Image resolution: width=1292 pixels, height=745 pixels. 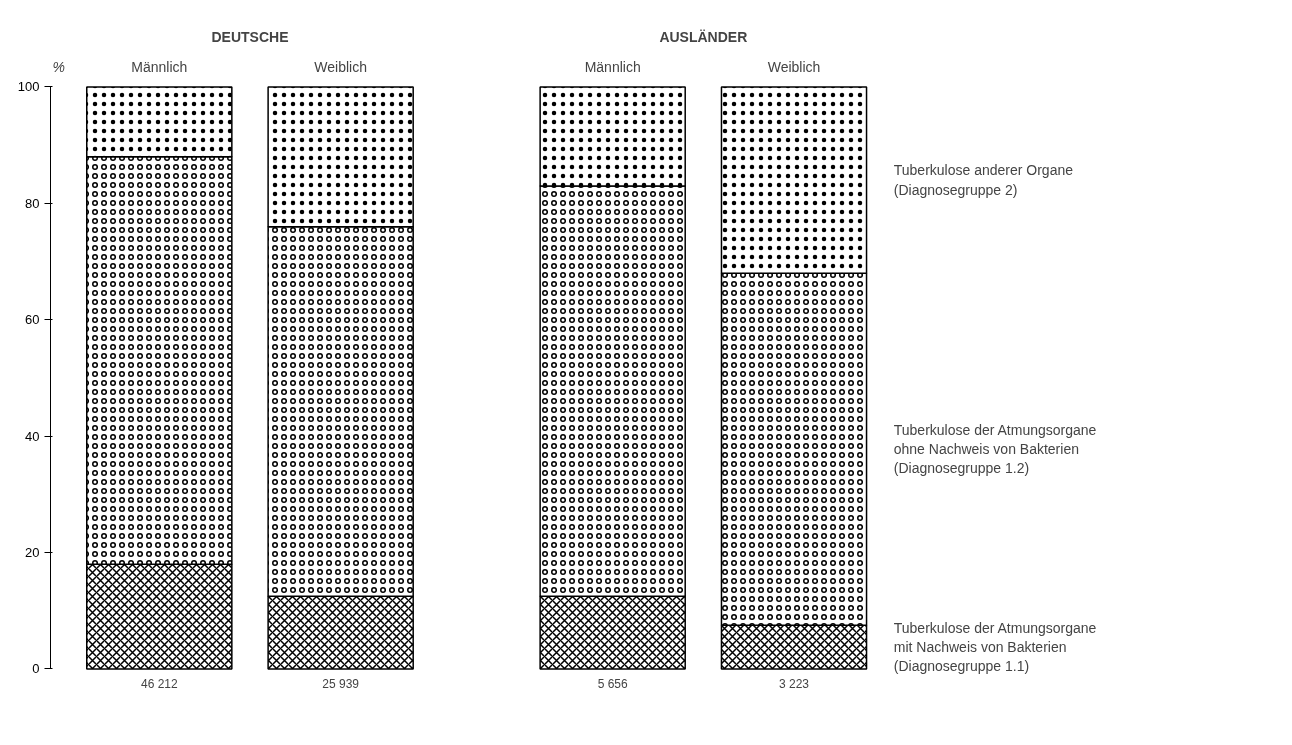 What do you see at coordinates (995, 449) in the screenshot?
I see `series-label: Tuberkulose der Atmungsorgane ohne Nachweis von Bakterien (Diagnosegruppe 1.2)` at bounding box center [995, 449].